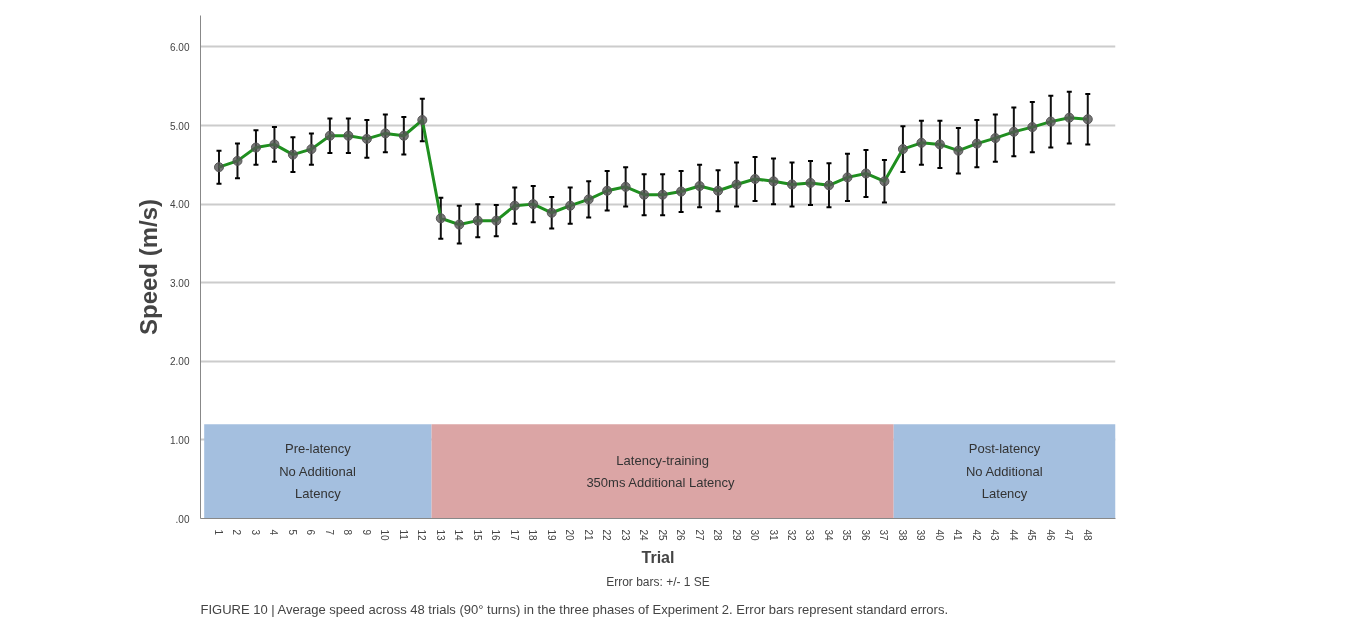  Describe the element at coordinates (958, 535) in the screenshot. I see `x-tick-label: 41` at that location.